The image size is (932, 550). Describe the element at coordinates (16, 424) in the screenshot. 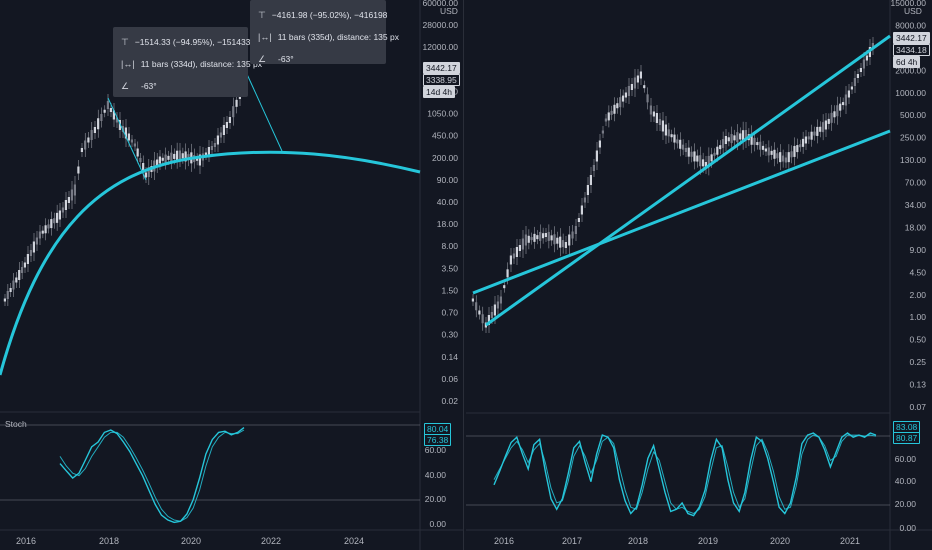

I see `stoch-indicator-label: Stoch` at that location.